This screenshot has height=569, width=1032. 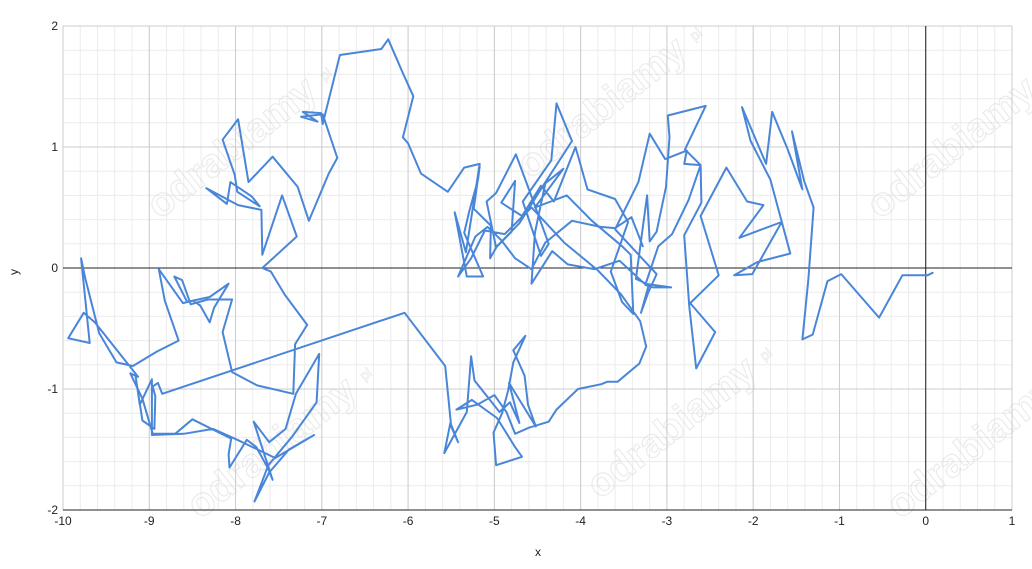 What do you see at coordinates (54, 147) in the screenshot?
I see `y-tick-label: 1` at bounding box center [54, 147].